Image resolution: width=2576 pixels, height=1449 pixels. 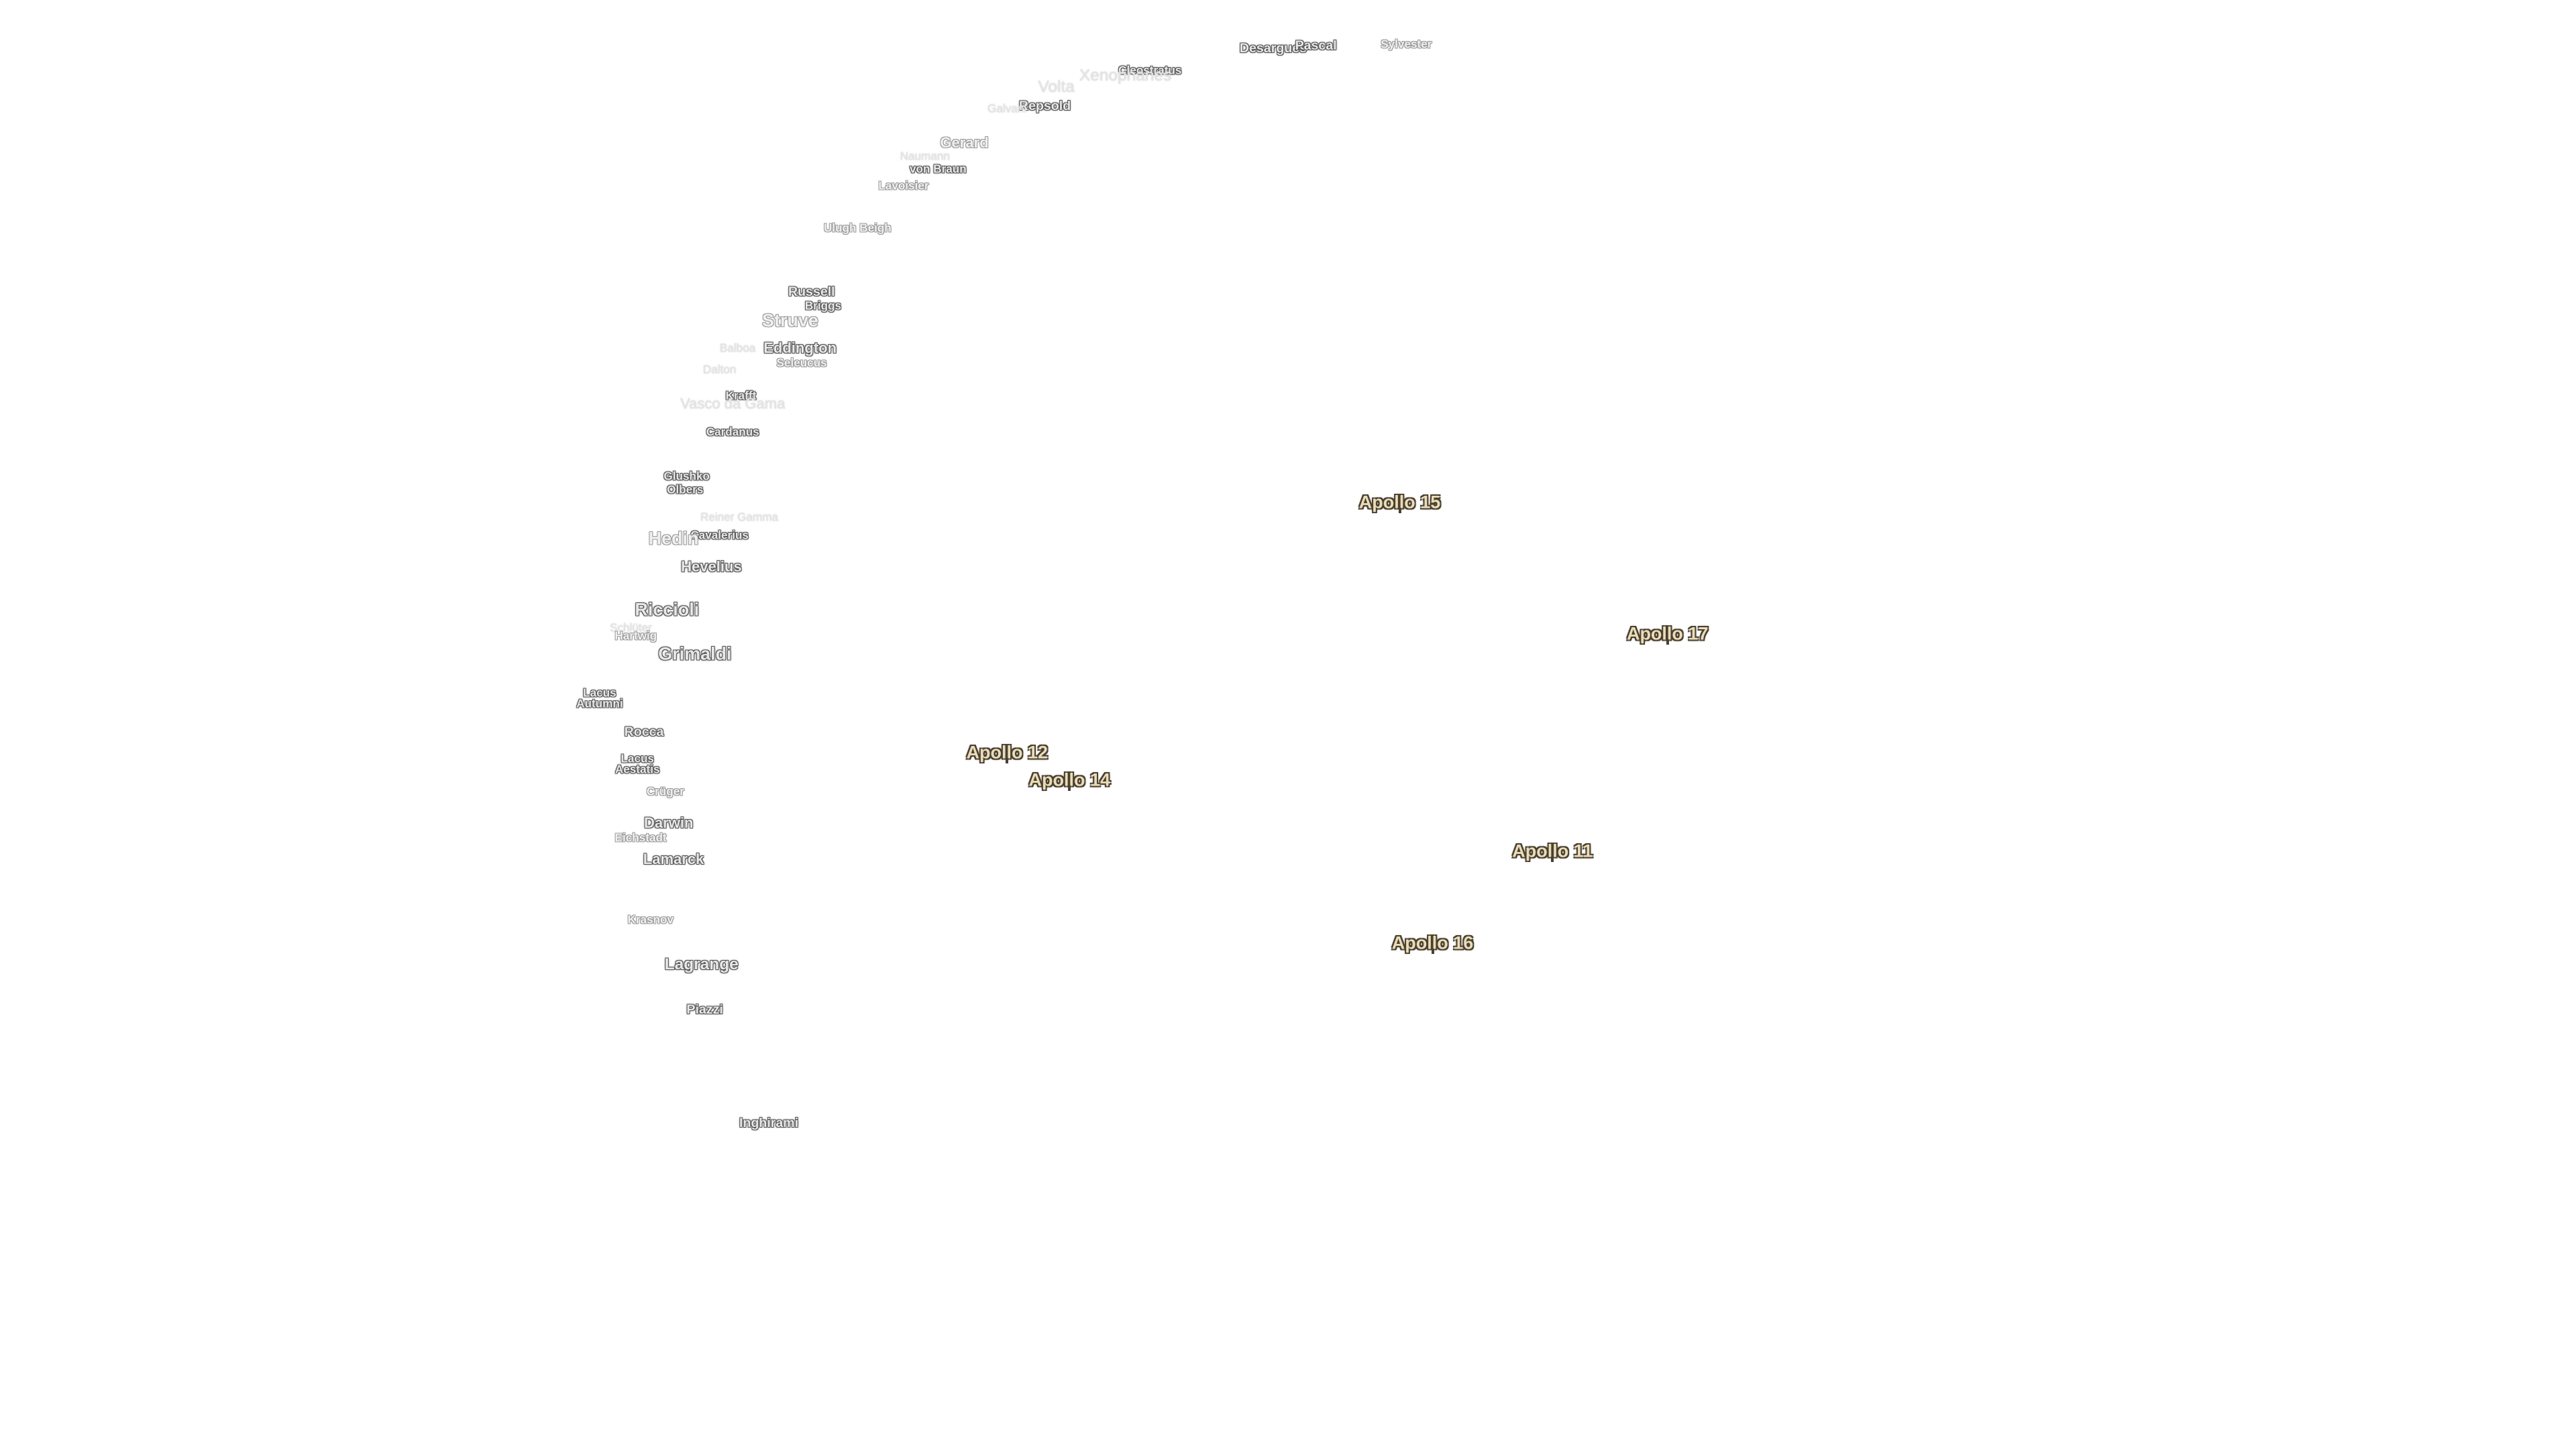 I want to click on crater-label: Sylvester, so click(x=1406, y=44).